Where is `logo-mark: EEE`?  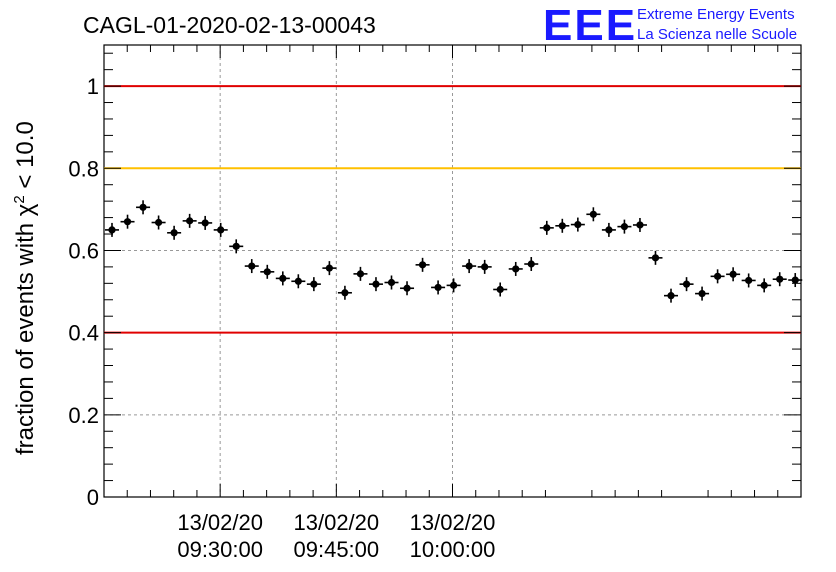 logo-mark: EEE is located at coordinates (590, 25).